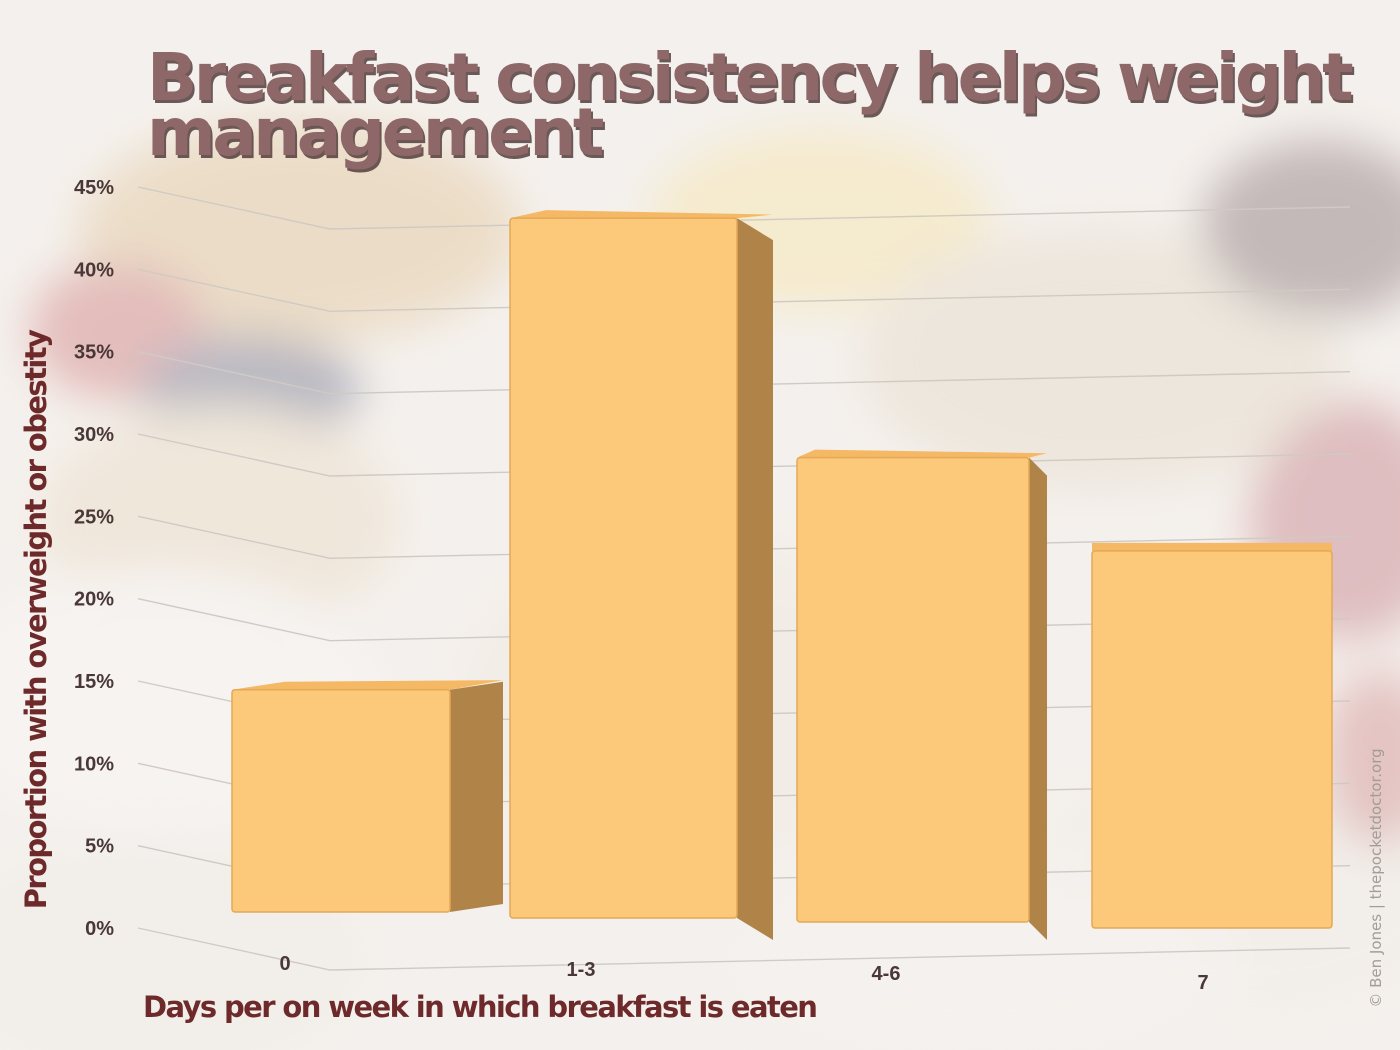 Image resolution: width=1400 pixels, height=1050 pixels. I want to click on chart-title-line-2: management, so click(375, 132).